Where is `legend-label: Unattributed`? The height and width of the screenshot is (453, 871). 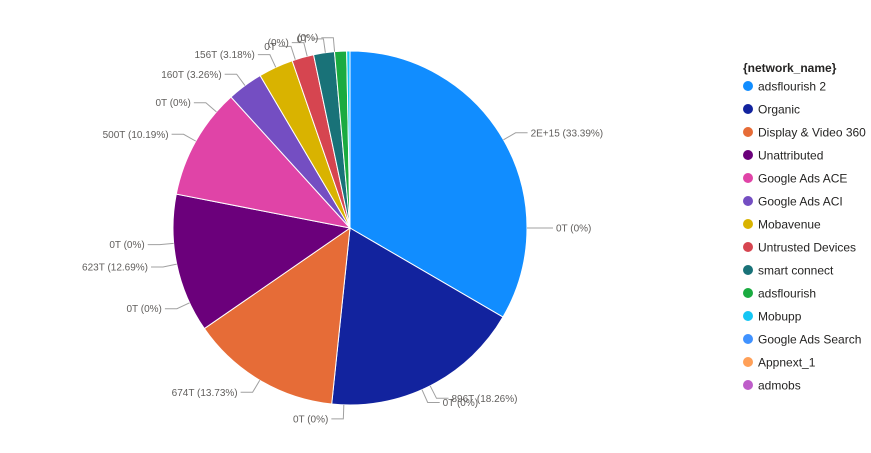 legend-label: Unattributed is located at coordinates (790, 156).